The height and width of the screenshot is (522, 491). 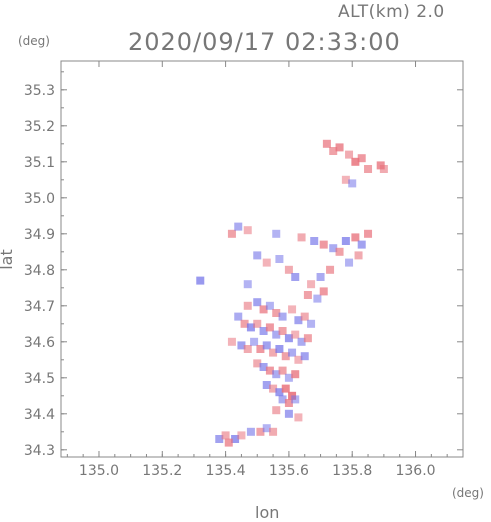 I want to click on y-tick-label: 35.1, so click(x=39, y=163).